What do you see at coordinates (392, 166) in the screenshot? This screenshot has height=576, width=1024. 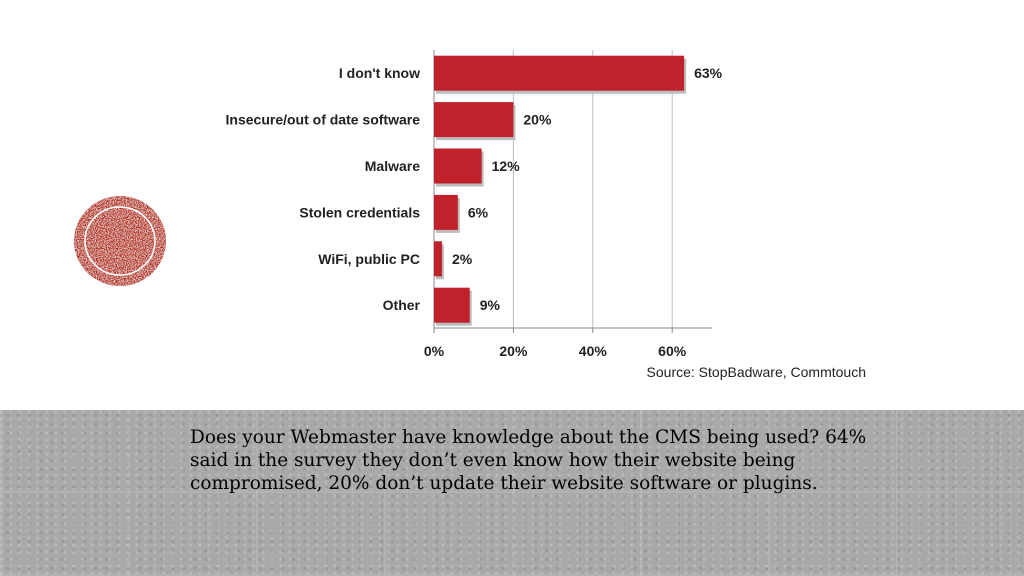 I see `category-label: Malware` at bounding box center [392, 166].